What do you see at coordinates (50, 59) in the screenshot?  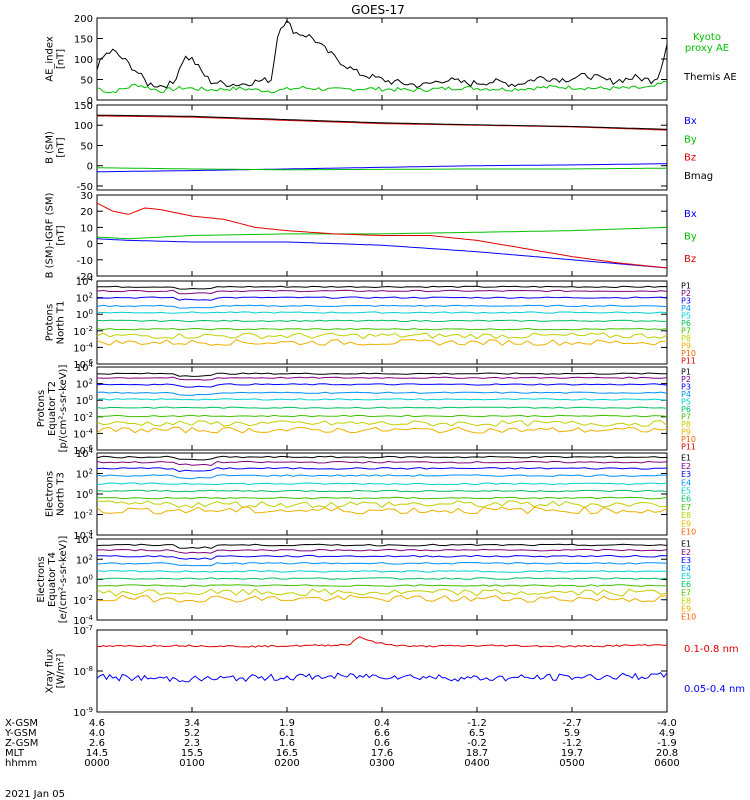 I see `y-axis-label: AE_index` at bounding box center [50, 59].